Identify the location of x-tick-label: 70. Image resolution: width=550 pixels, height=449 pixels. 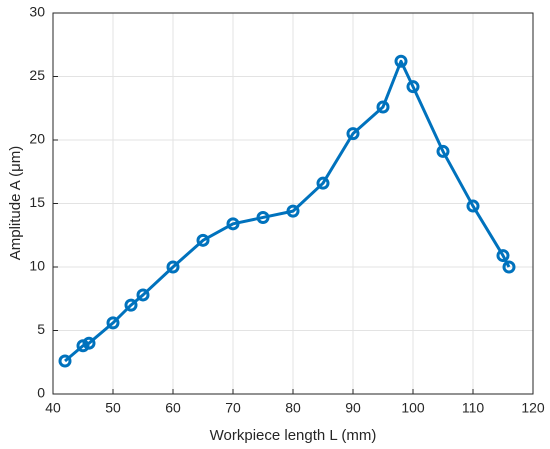
(233, 408).